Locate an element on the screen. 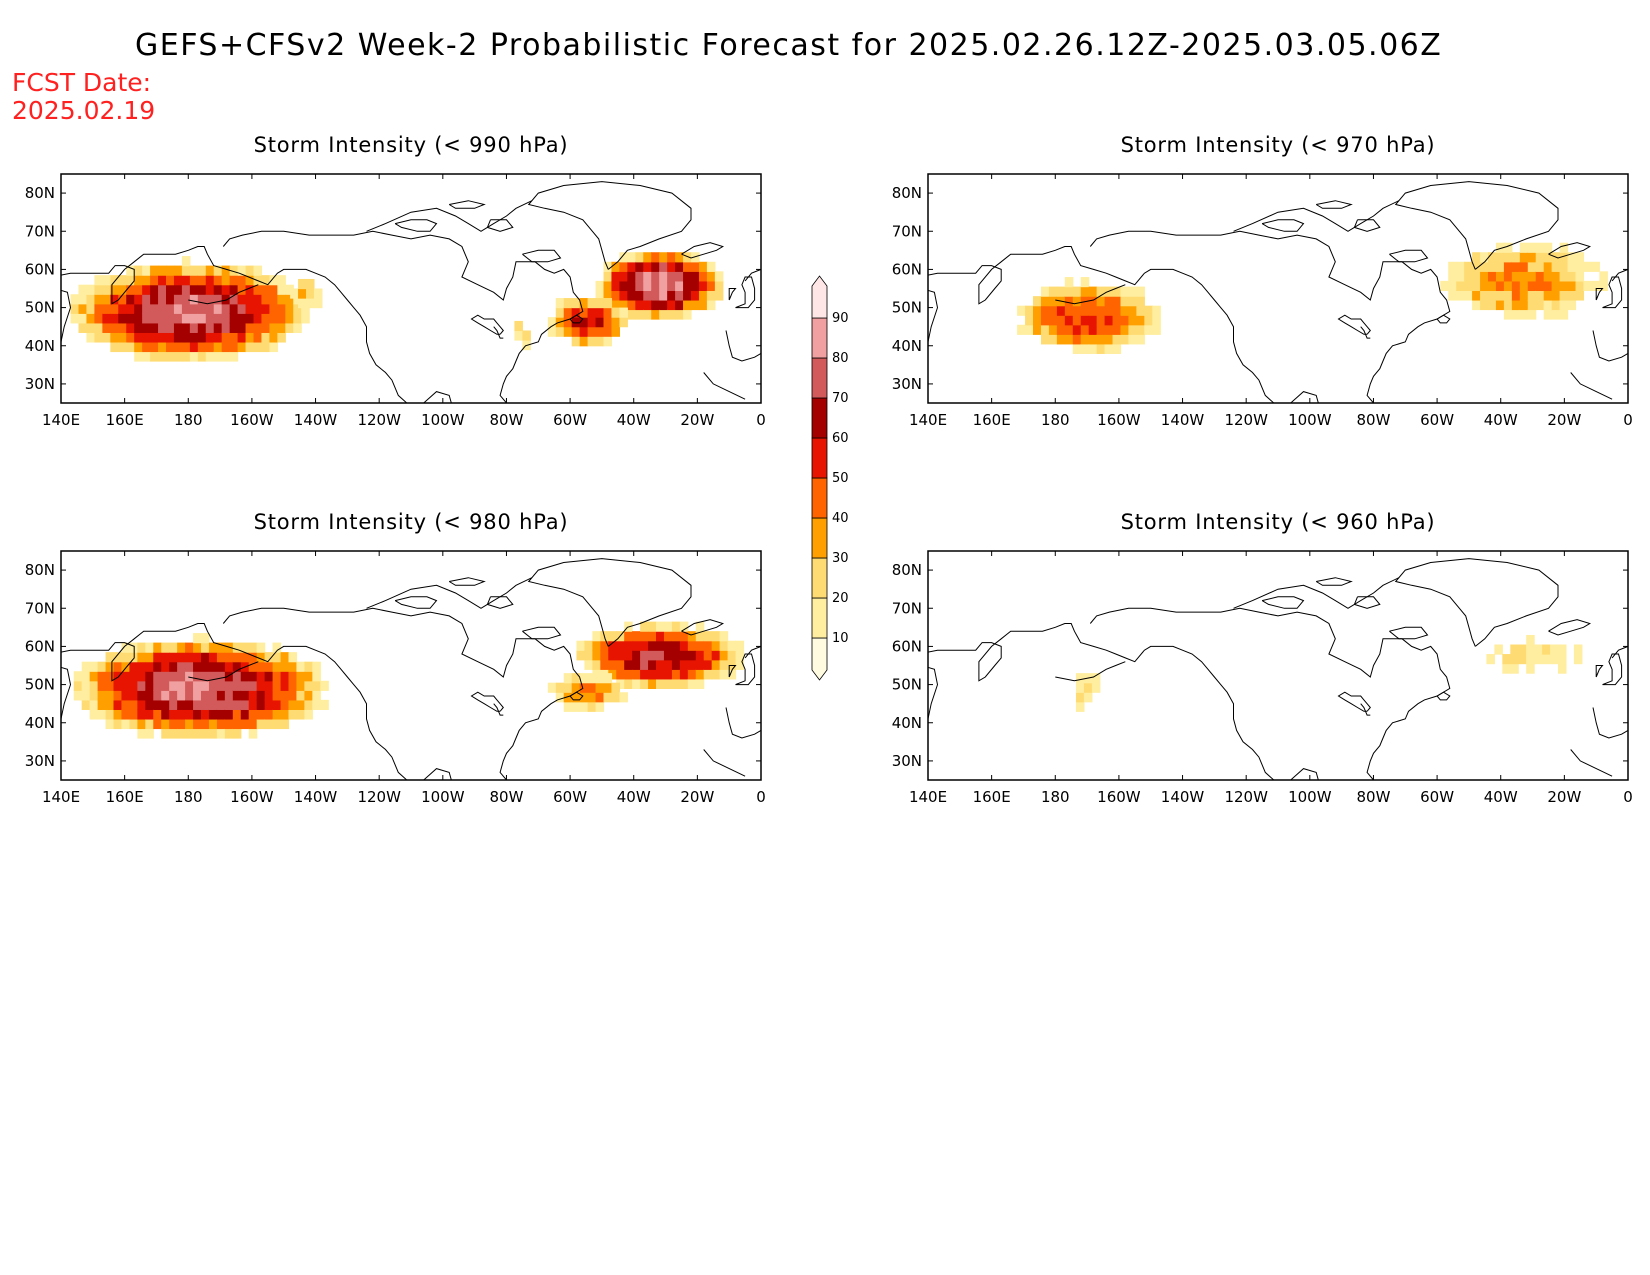 The image size is (1650, 1275). lon-label: 120W is located at coordinates (1246, 797).